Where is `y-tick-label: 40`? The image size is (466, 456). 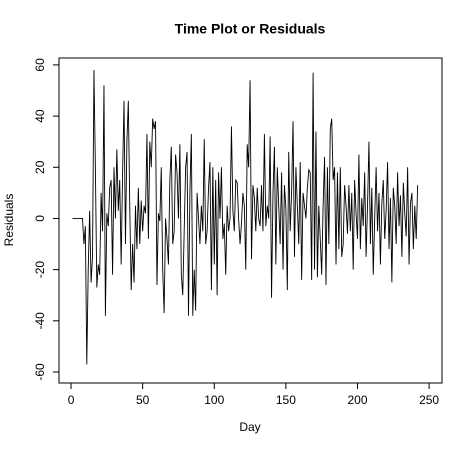
y-tick-label: 40 is located at coordinates (40, 116).